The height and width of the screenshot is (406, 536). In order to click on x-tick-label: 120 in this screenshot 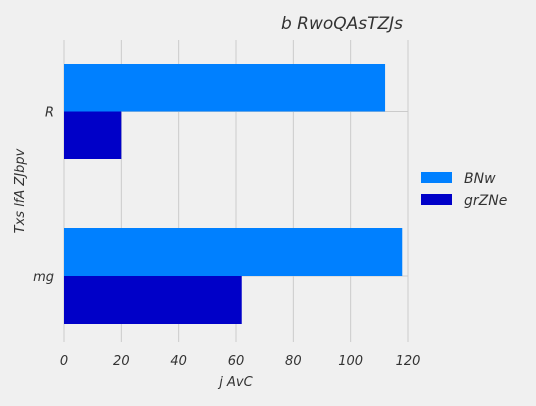, I will do `click(408, 361)`.